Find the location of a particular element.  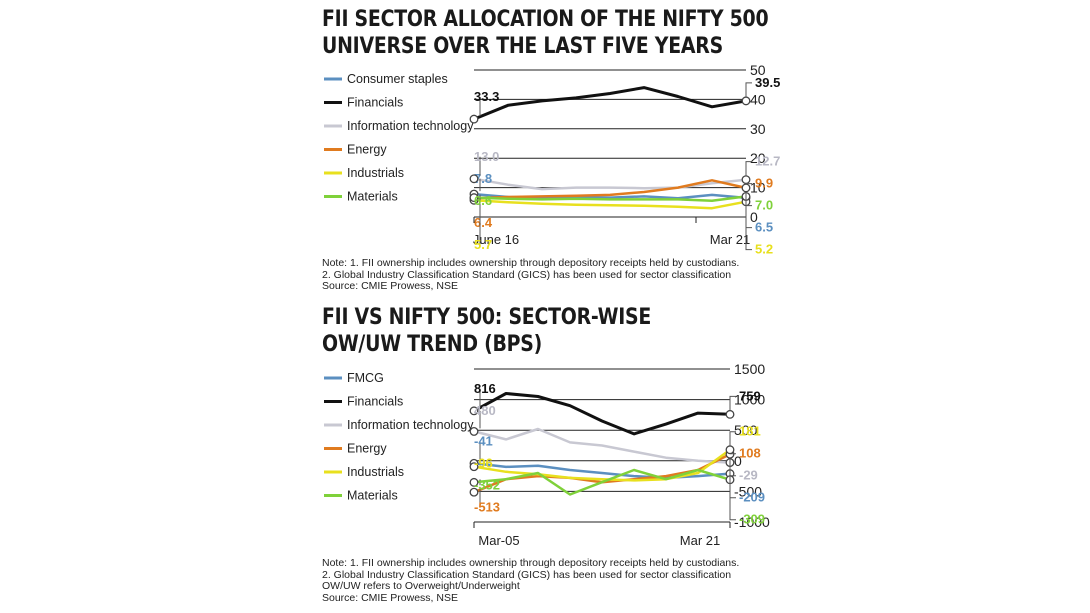

chart-1-x-tick-label: Mar 21 is located at coordinates (730, 239).